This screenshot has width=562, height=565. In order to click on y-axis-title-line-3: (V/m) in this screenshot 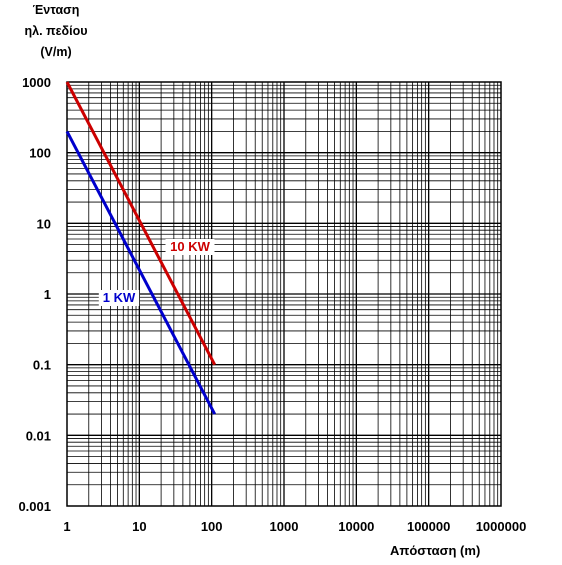, I will do `click(56, 52)`.